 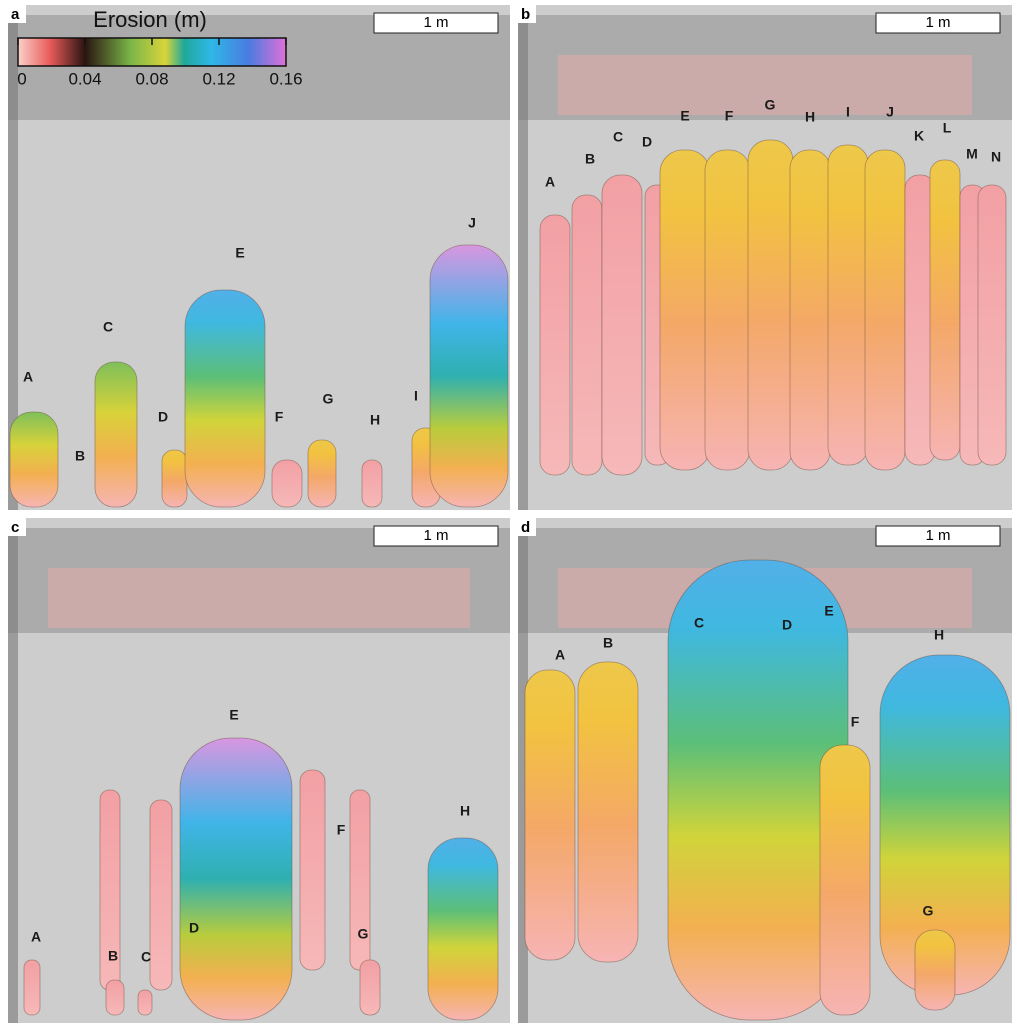 What do you see at coordinates (996, 157) in the screenshot?
I see `channel-label: N` at bounding box center [996, 157].